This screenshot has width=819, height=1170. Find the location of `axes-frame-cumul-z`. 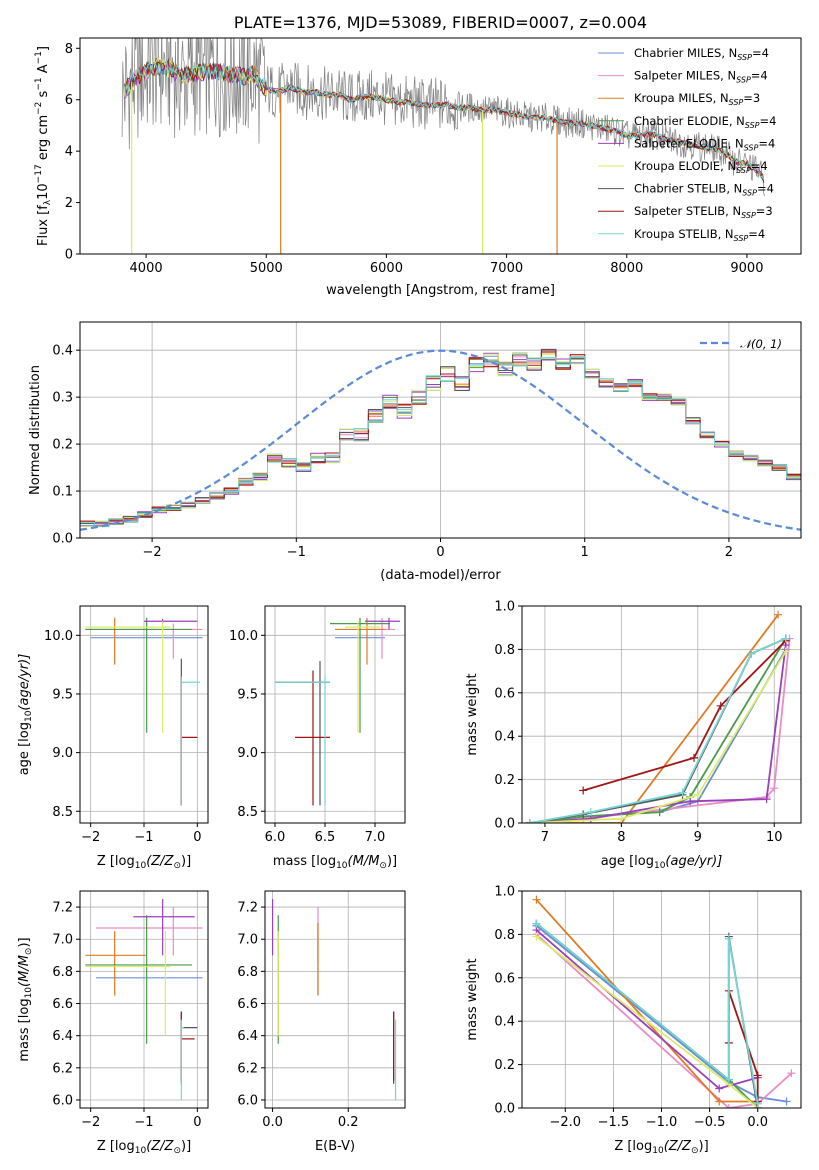

axes-frame-cumul-z is located at coordinates (661, 999).